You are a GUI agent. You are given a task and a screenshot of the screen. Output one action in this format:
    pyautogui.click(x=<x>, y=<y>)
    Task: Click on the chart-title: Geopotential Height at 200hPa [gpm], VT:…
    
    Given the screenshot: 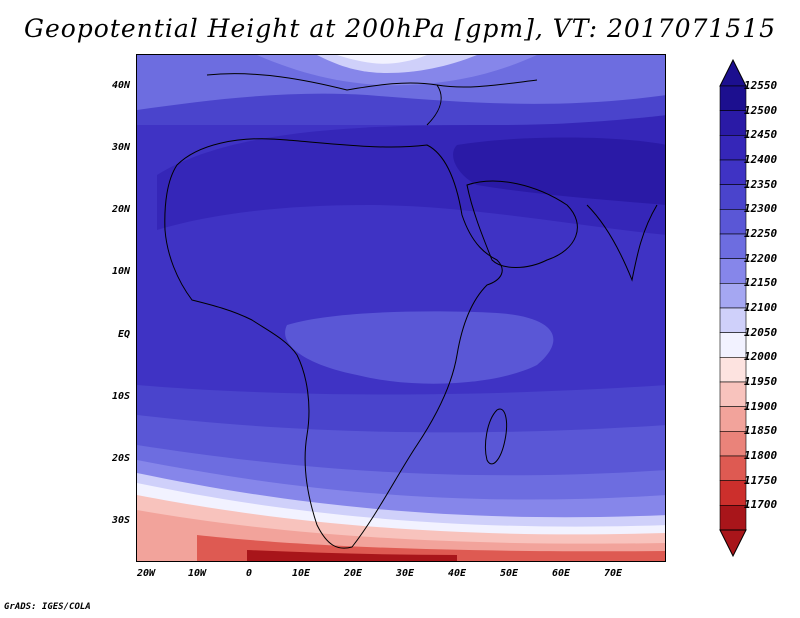 What is the action you would take?
    pyautogui.click(x=400, y=28)
    